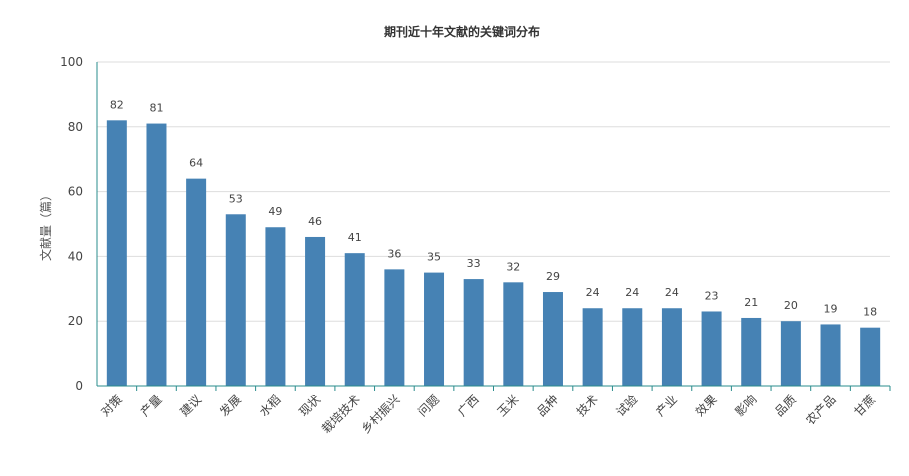 This screenshot has height=476, width=909. What do you see at coordinates (666, 405) in the screenshot?
I see `x-tick-label: 产业` at bounding box center [666, 405].